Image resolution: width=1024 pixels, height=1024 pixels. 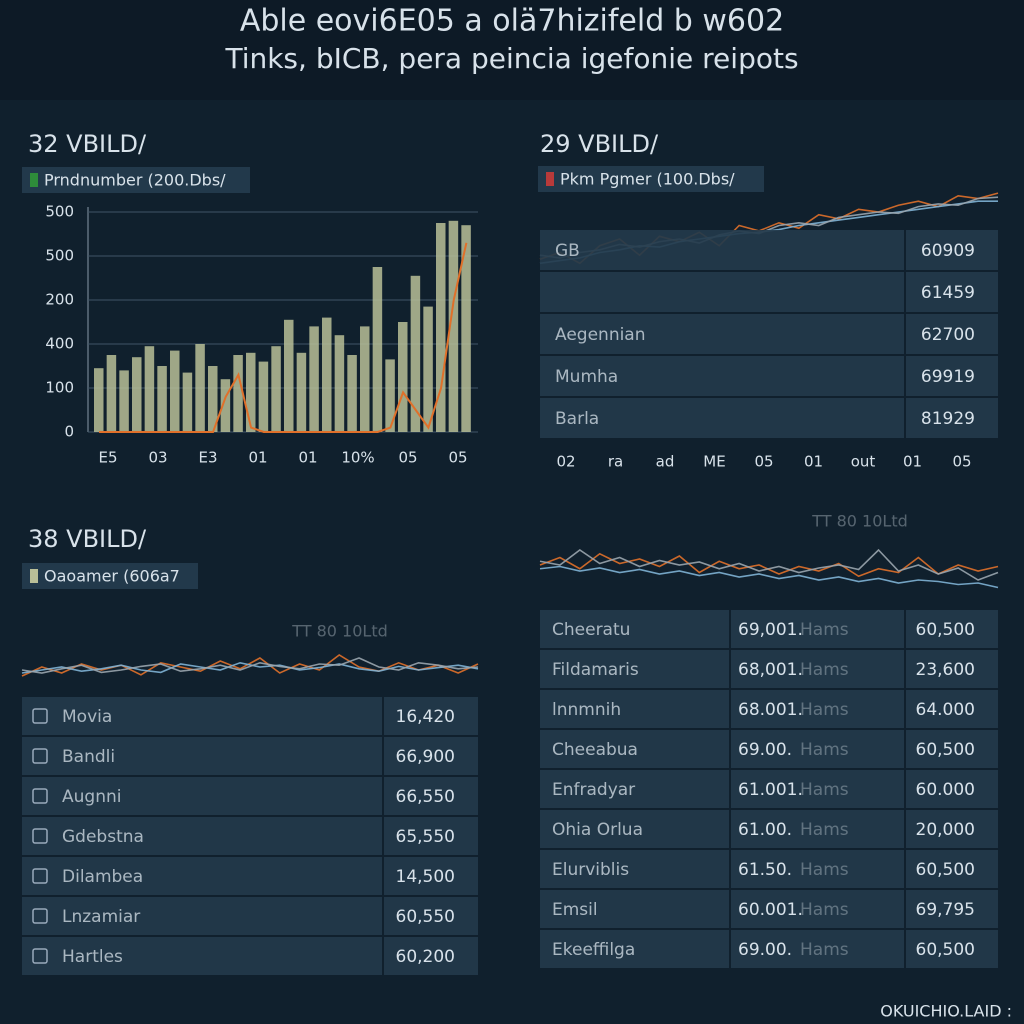 What do you see at coordinates (590, 870) in the screenshot?
I see `table-cell: Elurviblis` at bounding box center [590, 870].